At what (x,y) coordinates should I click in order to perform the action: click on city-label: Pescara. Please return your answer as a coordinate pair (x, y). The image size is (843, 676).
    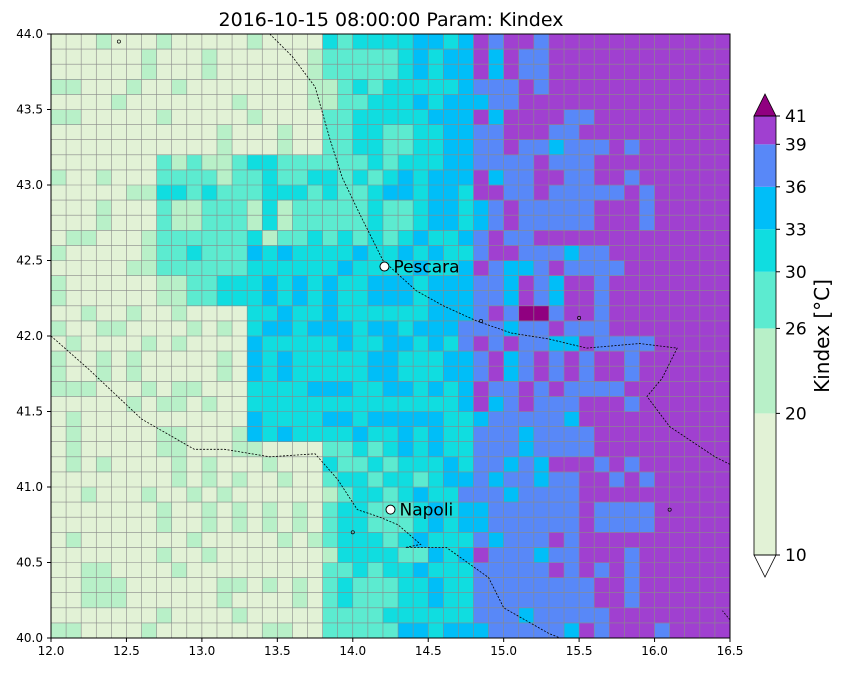
    Looking at the image, I should click on (426, 268).